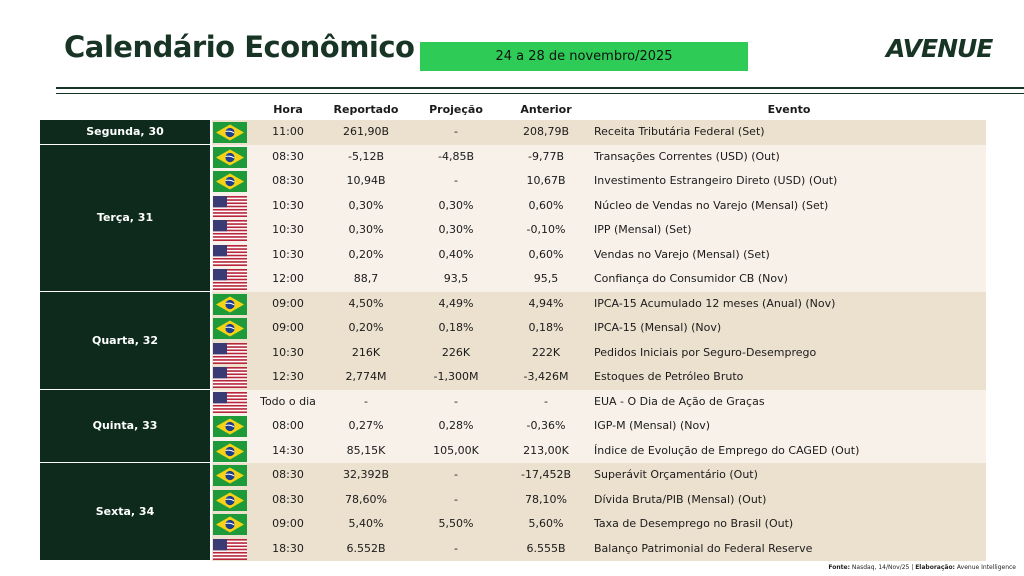 The height and width of the screenshot is (576, 1024). I want to click on footer-elaboracao-label: Elaboração:, so click(935, 567).